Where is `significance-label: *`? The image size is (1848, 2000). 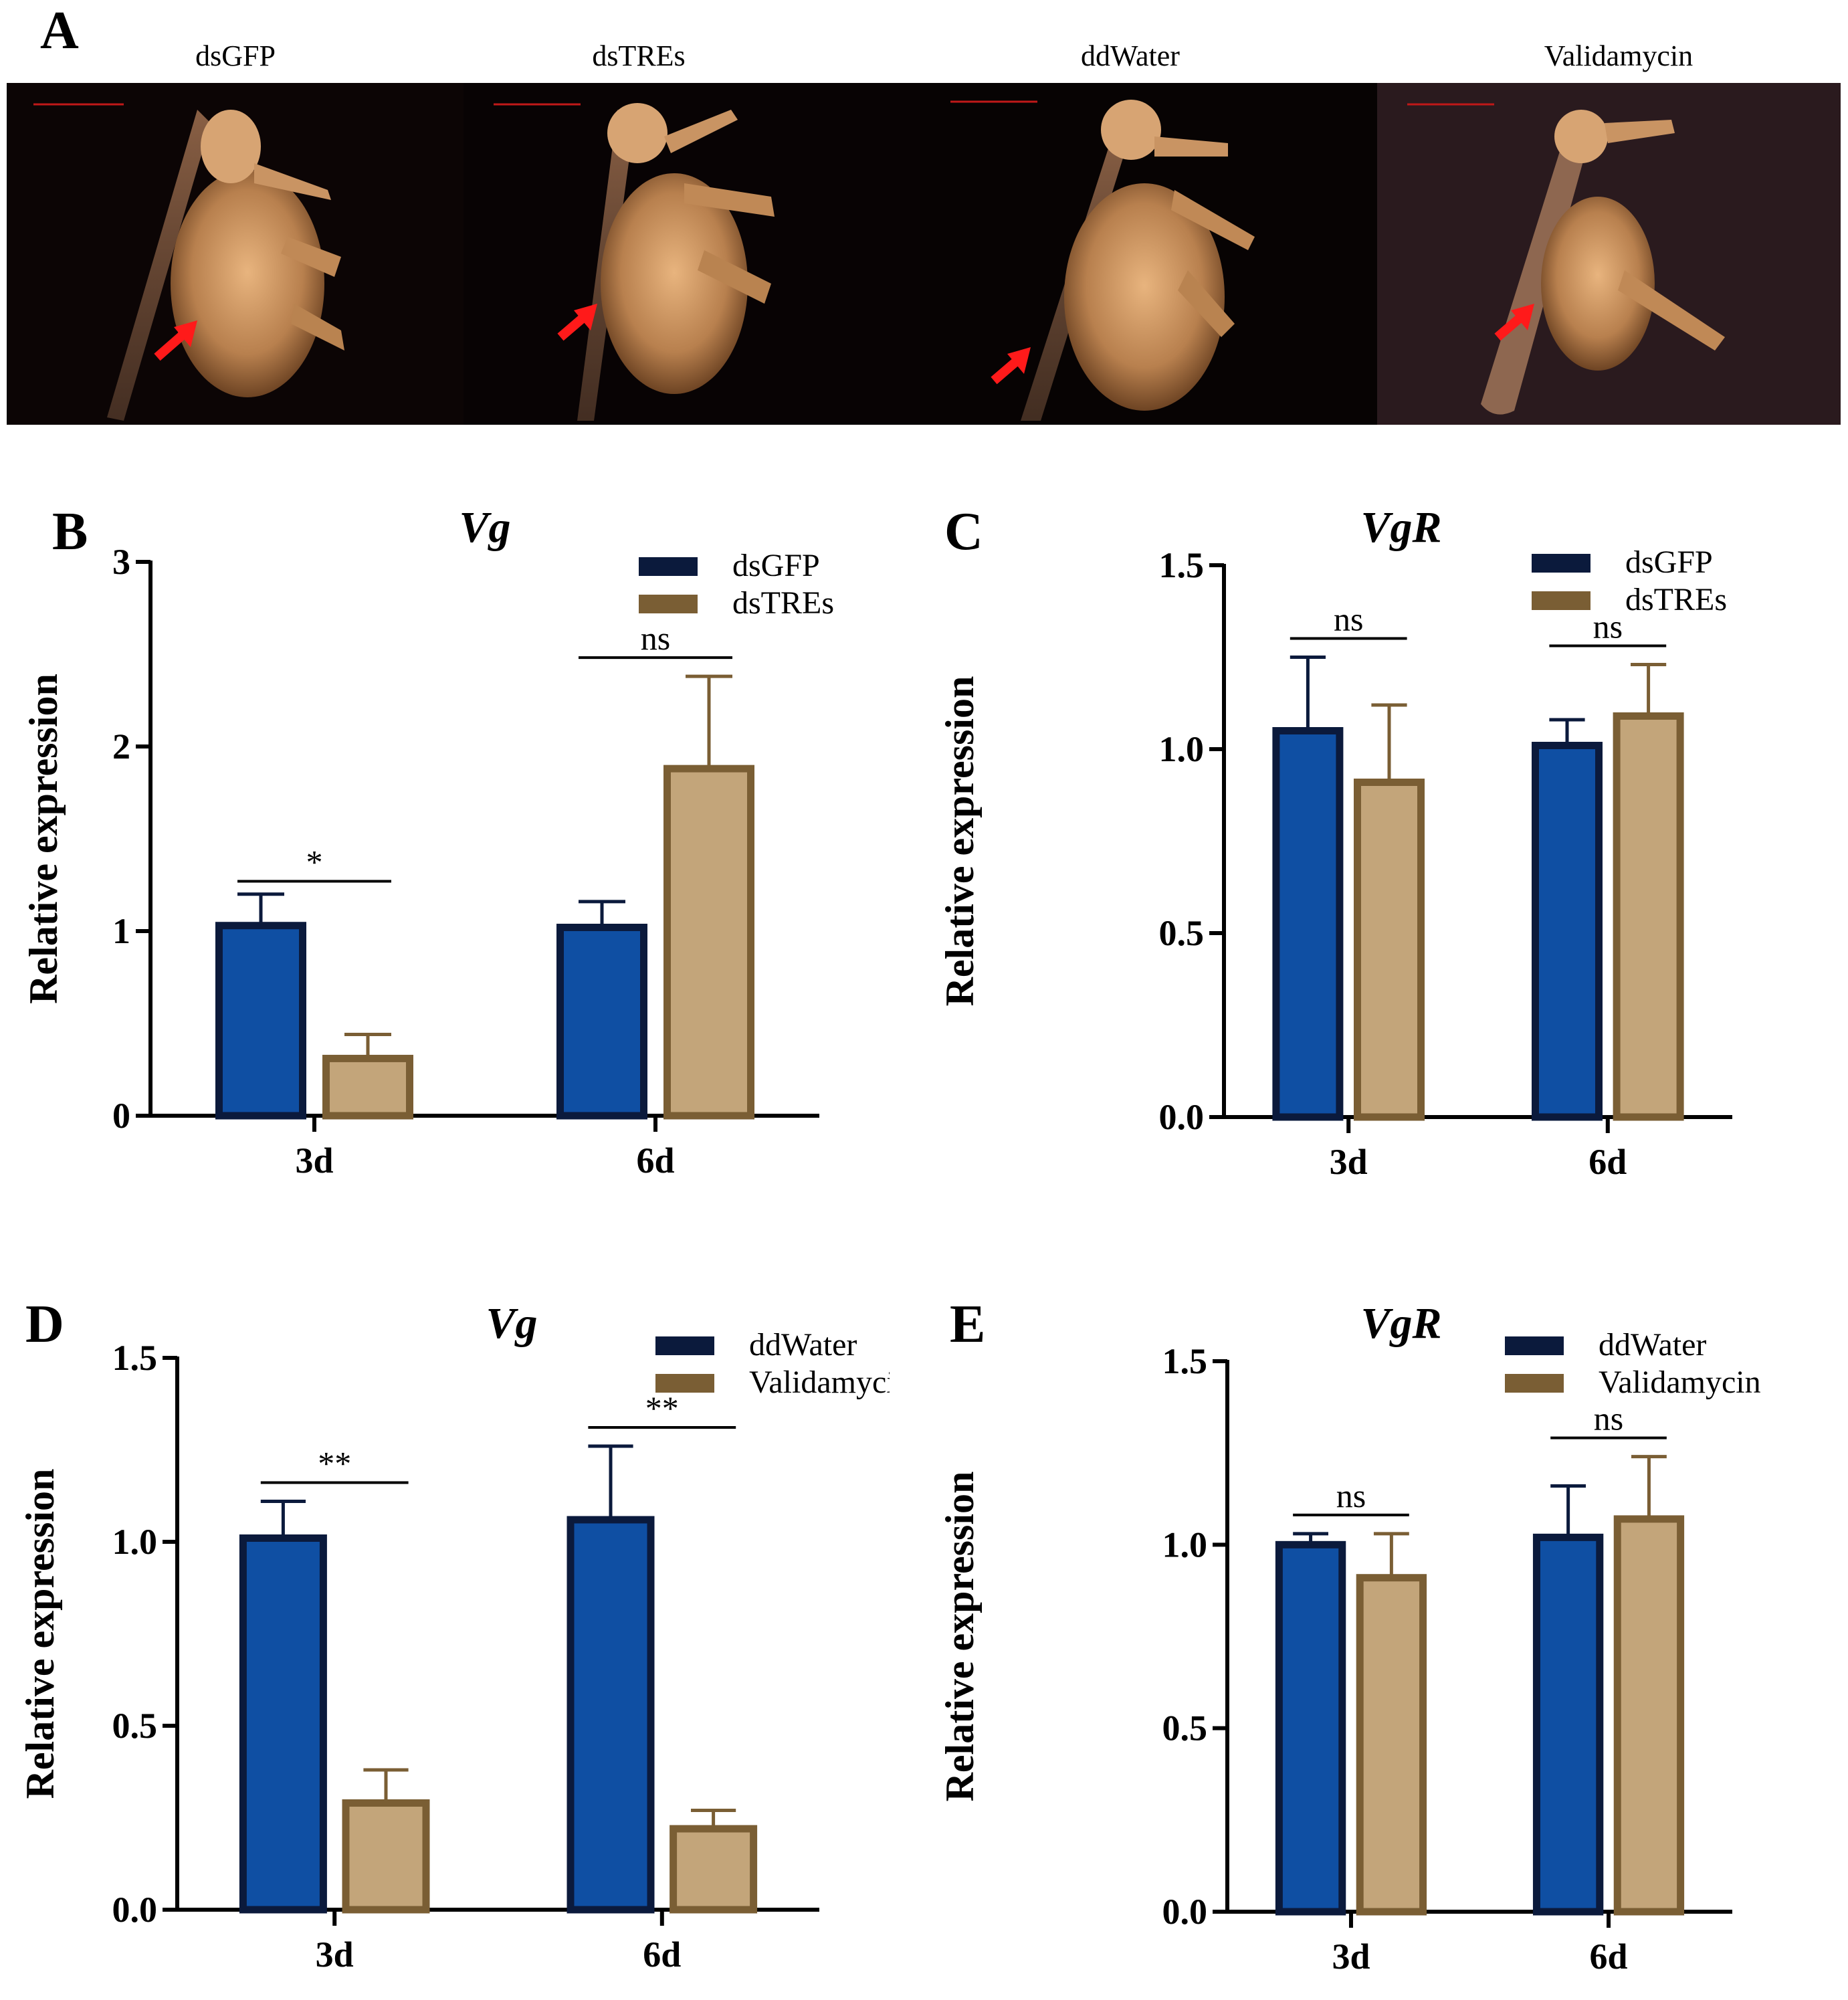 significance-label: * is located at coordinates (314, 862).